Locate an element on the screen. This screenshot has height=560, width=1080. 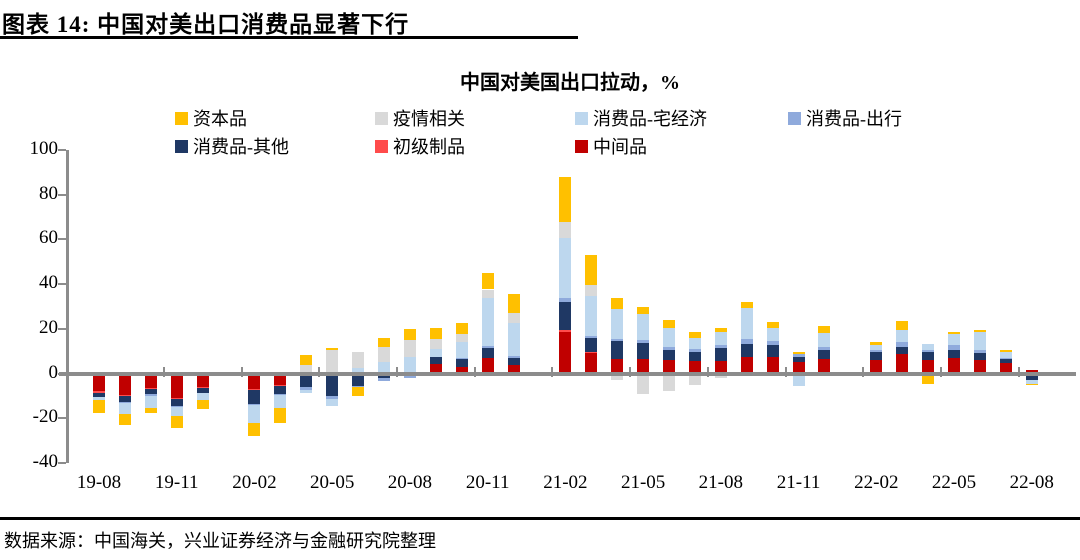
x-tick-label: 21-08 is located at coordinates (720, 482).